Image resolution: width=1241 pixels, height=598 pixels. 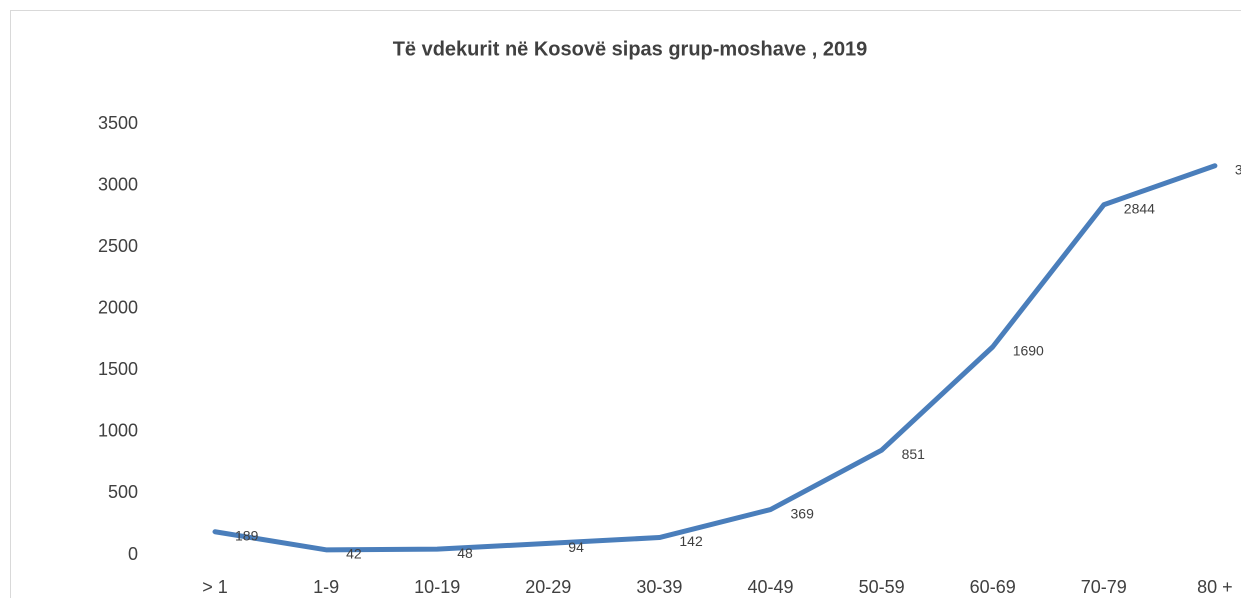 I want to click on data-label: 3161, so click(x=1238, y=169).